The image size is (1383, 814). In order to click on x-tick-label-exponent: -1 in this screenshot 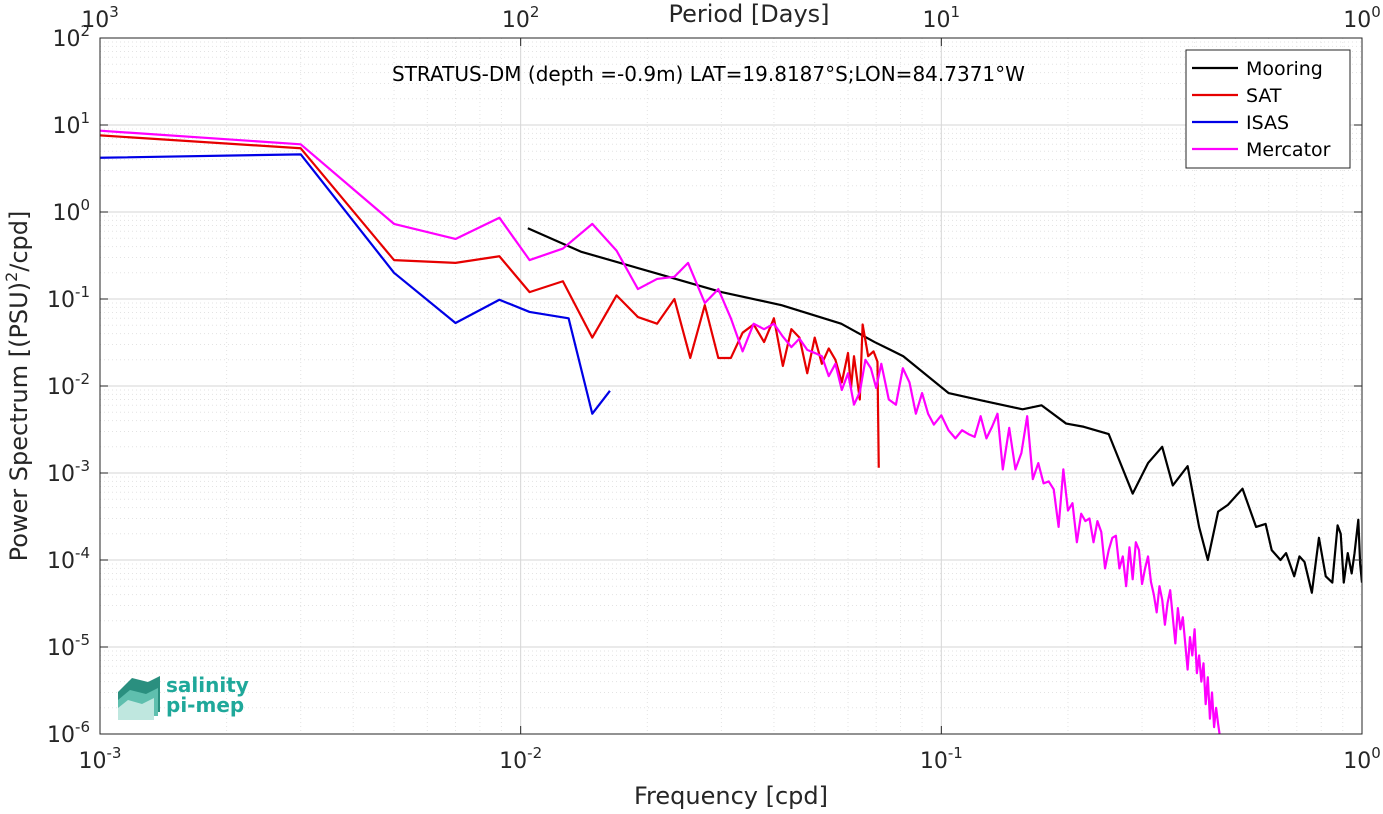, I will do `click(955, 753)`.